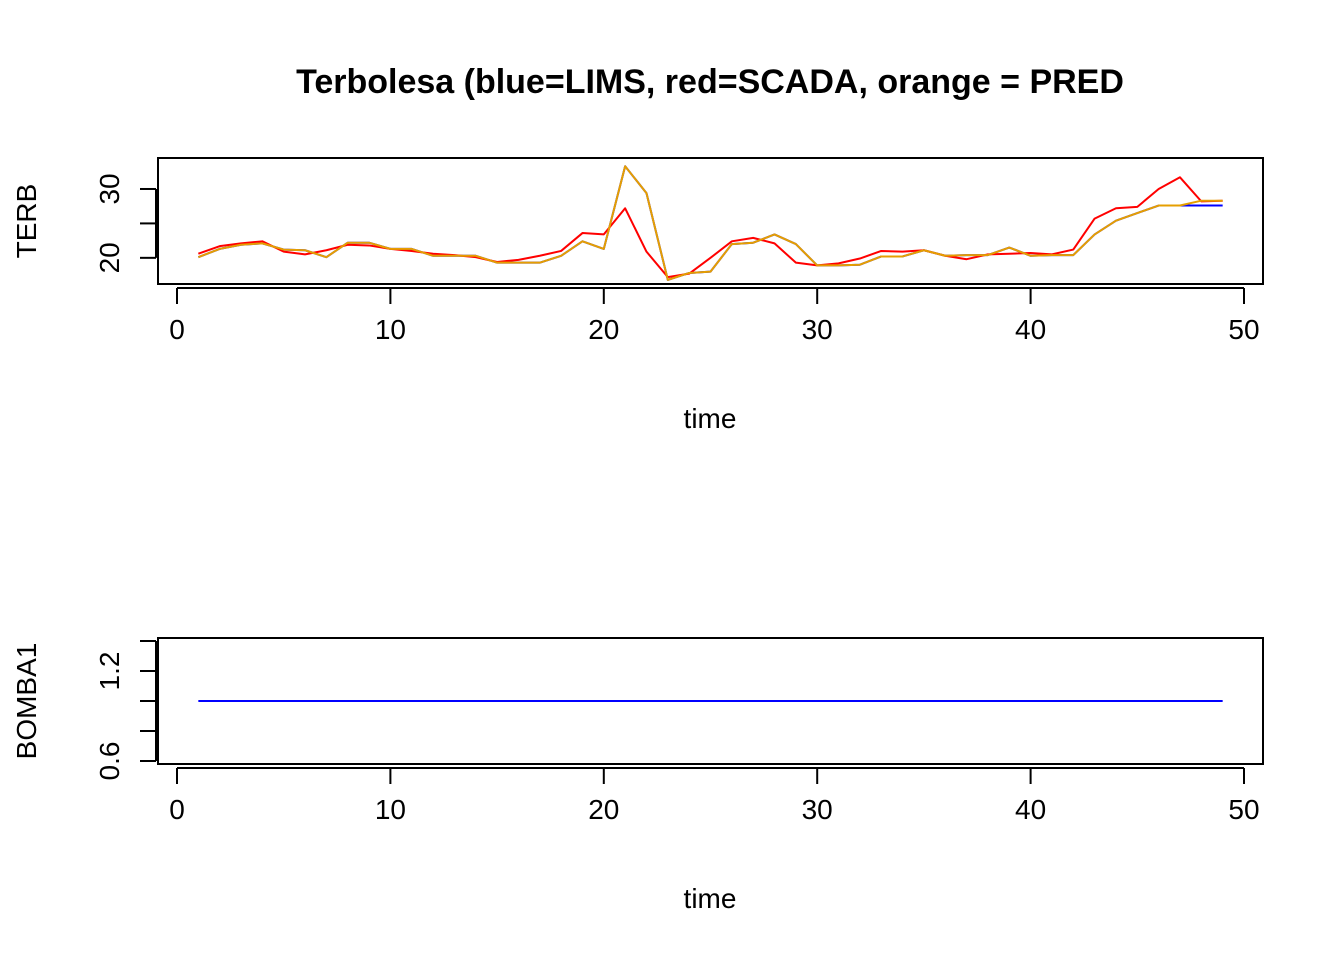  Describe the element at coordinates (109, 257) in the screenshot. I see `terb-y-tick-label: 20` at that location.